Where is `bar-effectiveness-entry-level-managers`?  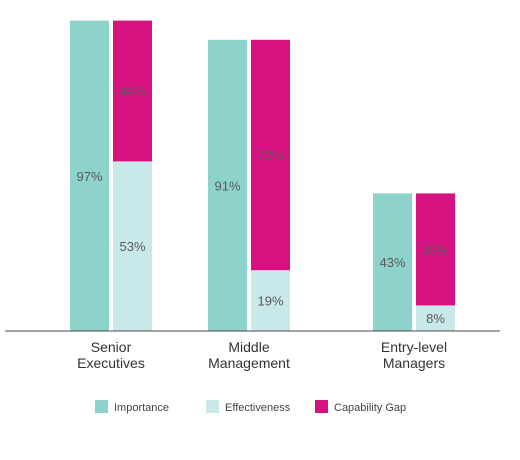
bar-effectiveness-entry-level-managers is located at coordinates (435, 318).